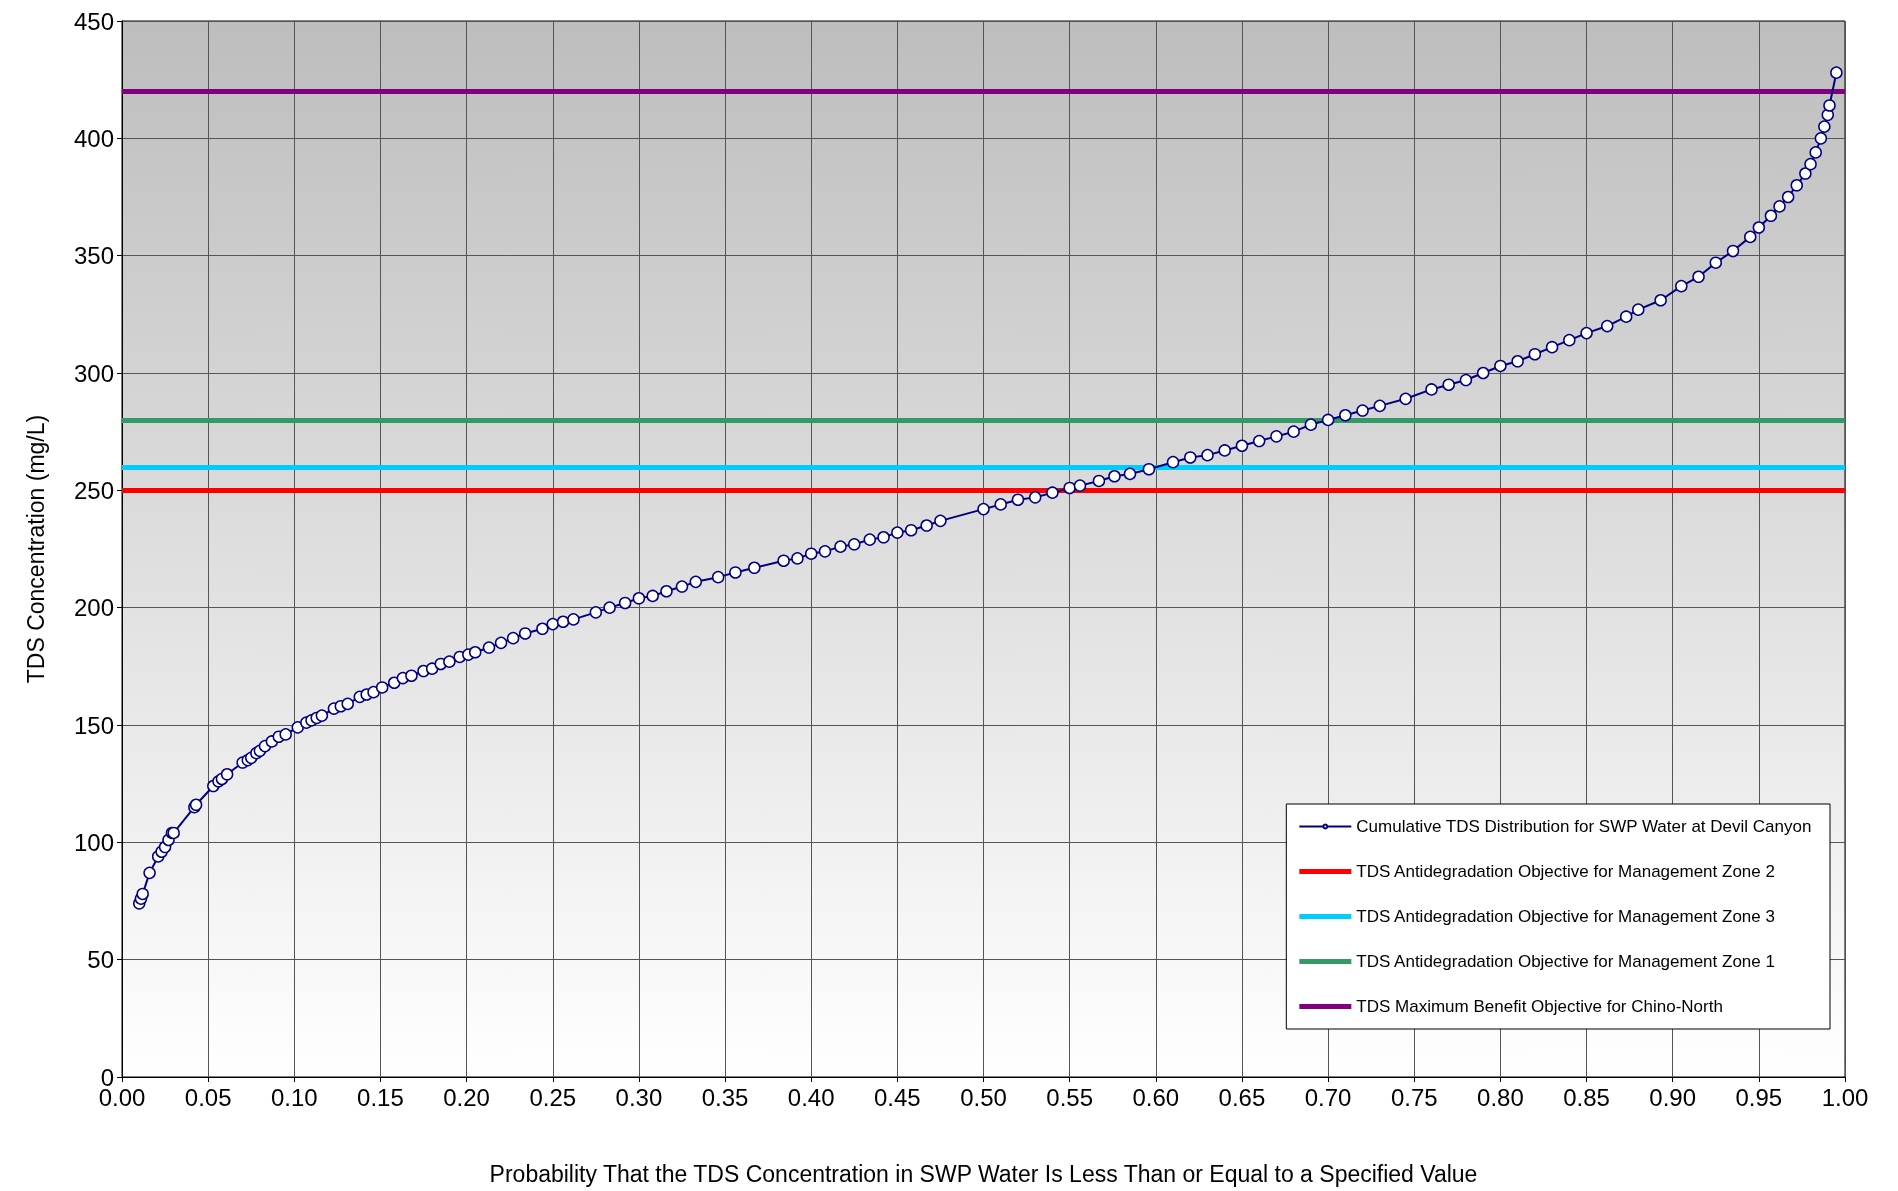 The image size is (1898, 1191). Describe the element at coordinates (1242, 1097) in the screenshot. I see `x-tick-label: 0.65` at that location.